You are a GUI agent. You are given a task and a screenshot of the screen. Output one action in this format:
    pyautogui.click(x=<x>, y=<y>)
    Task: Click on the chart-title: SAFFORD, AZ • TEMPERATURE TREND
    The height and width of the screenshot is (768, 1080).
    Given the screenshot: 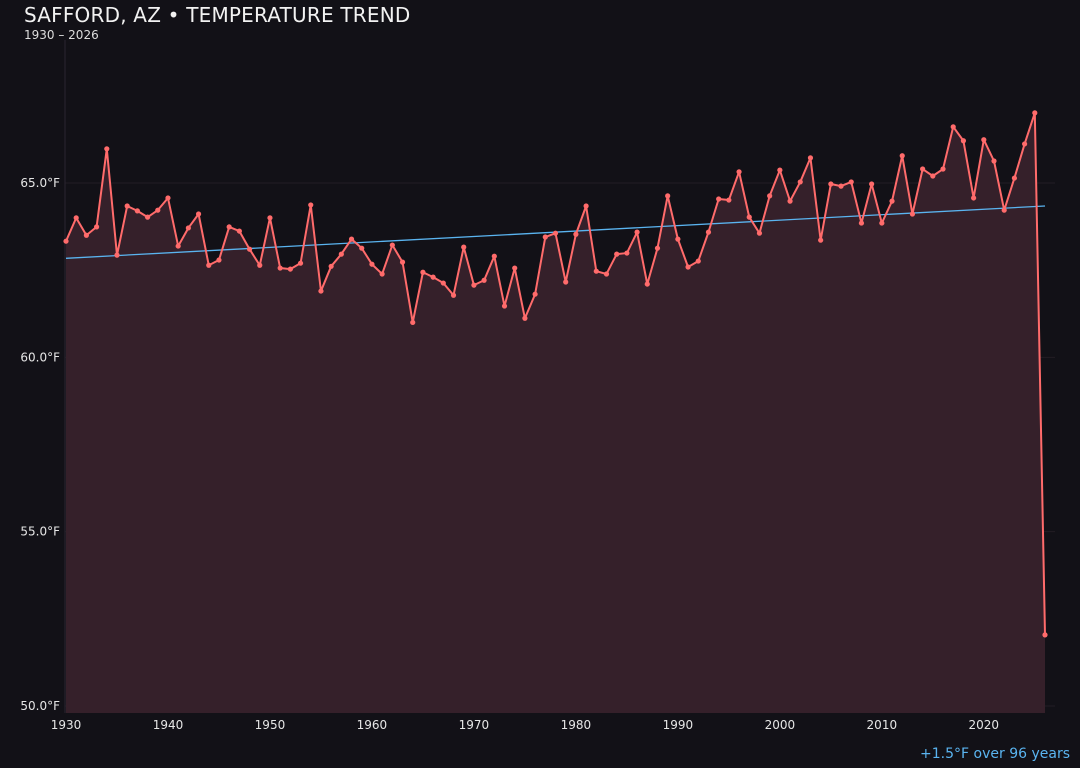 What is the action you would take?
    pyautogui.click(x=217, y=15)
    